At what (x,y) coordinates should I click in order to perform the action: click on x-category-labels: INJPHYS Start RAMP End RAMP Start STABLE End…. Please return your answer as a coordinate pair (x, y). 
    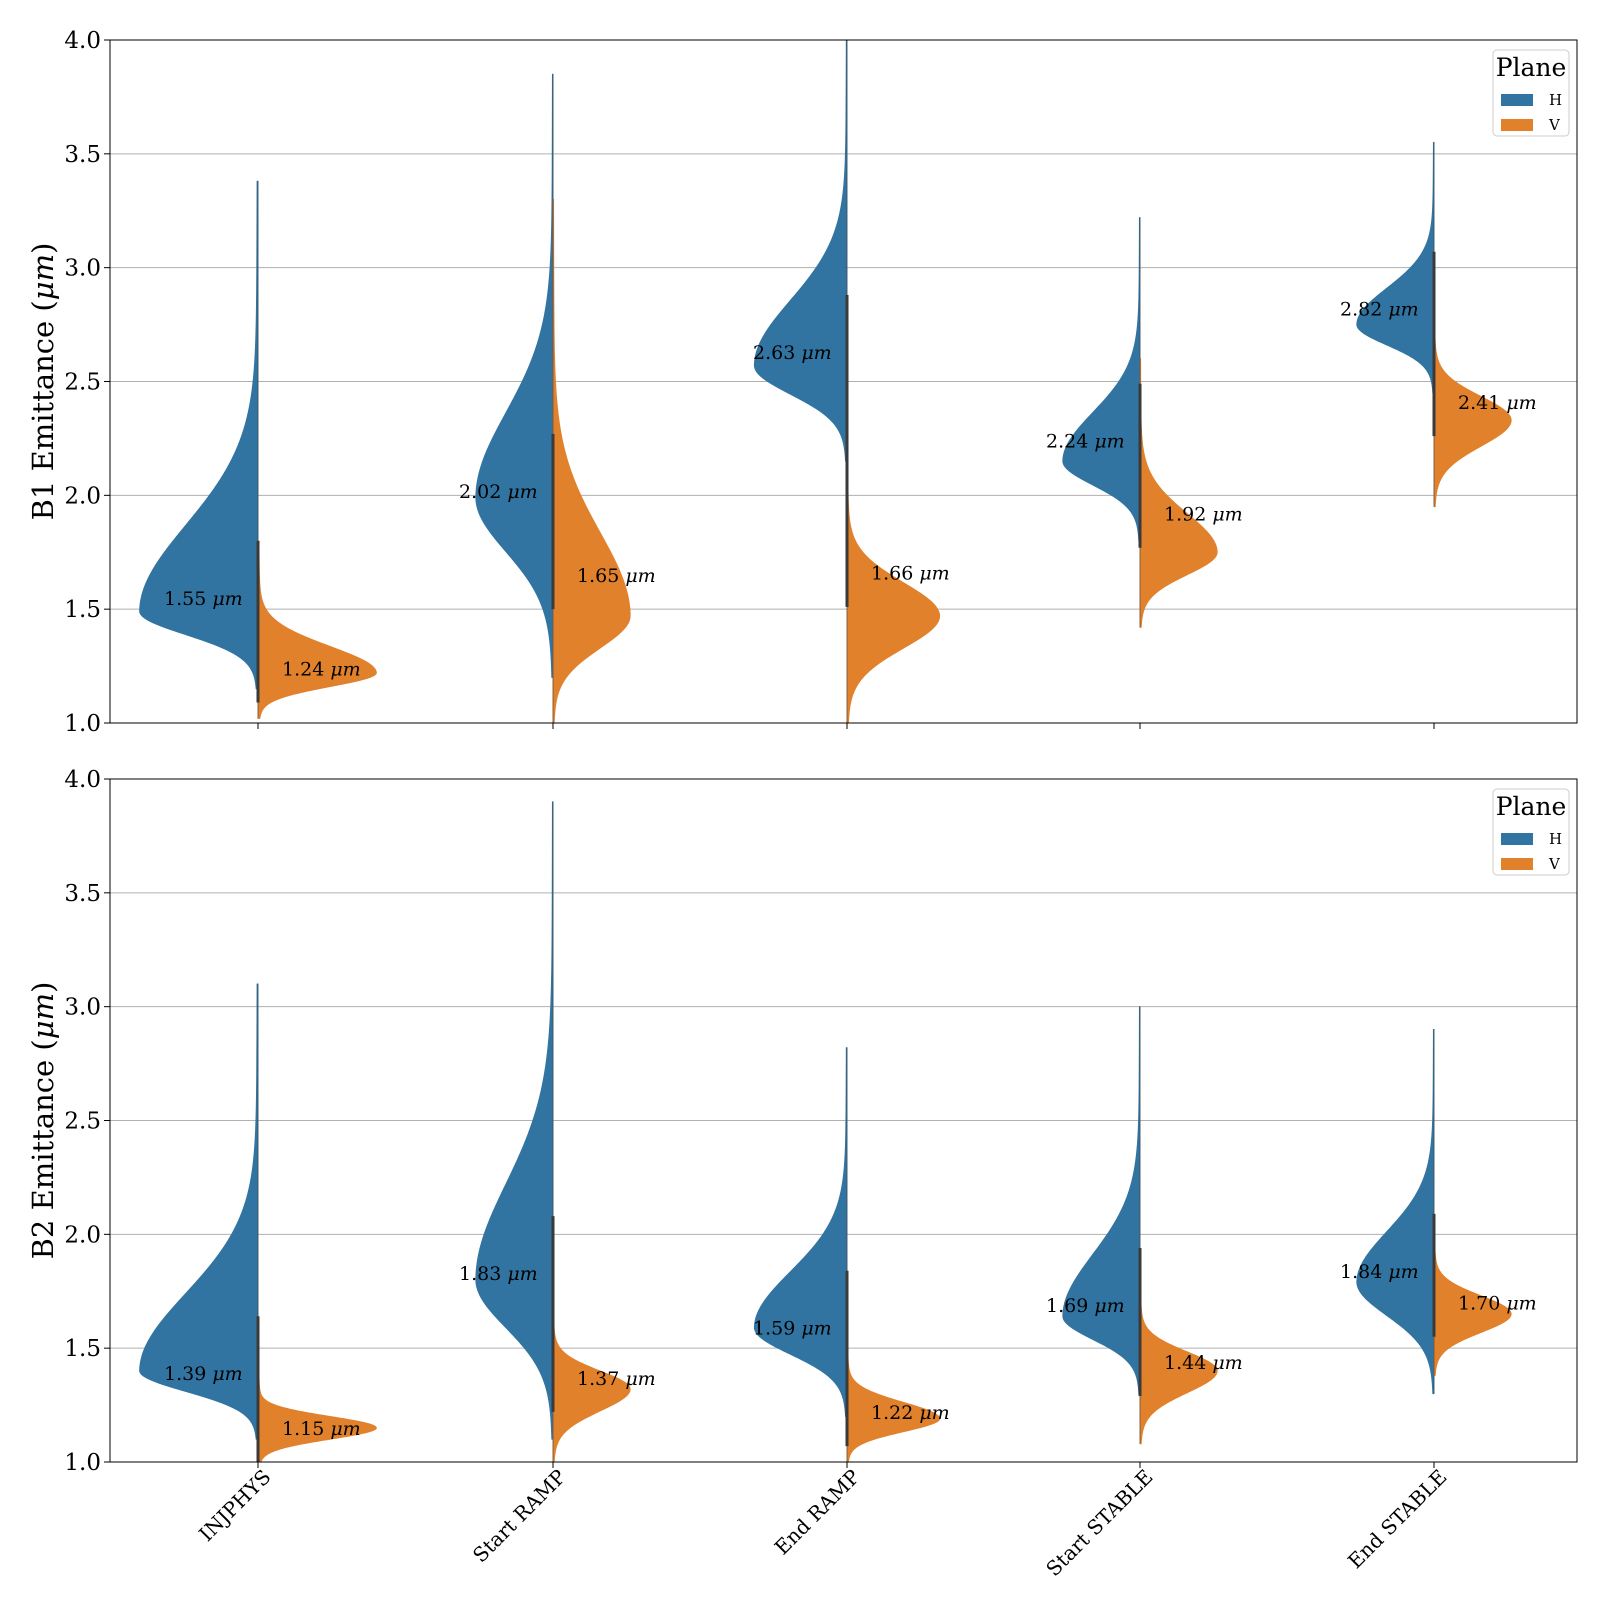
    Looking at the image, I should click on (822, 1523).